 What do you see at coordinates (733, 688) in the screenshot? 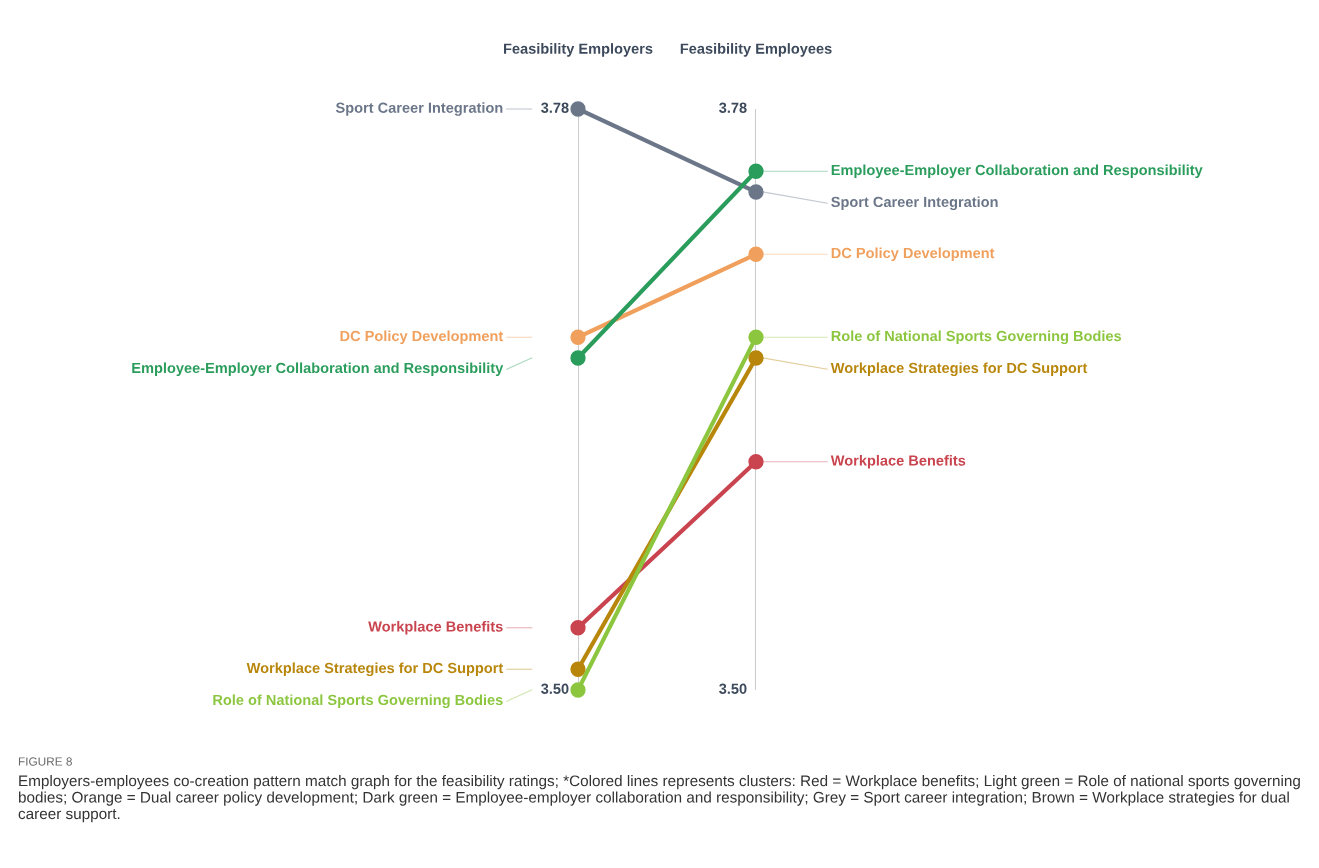
I see `text: 3.50` at bounding box center [733, 688].